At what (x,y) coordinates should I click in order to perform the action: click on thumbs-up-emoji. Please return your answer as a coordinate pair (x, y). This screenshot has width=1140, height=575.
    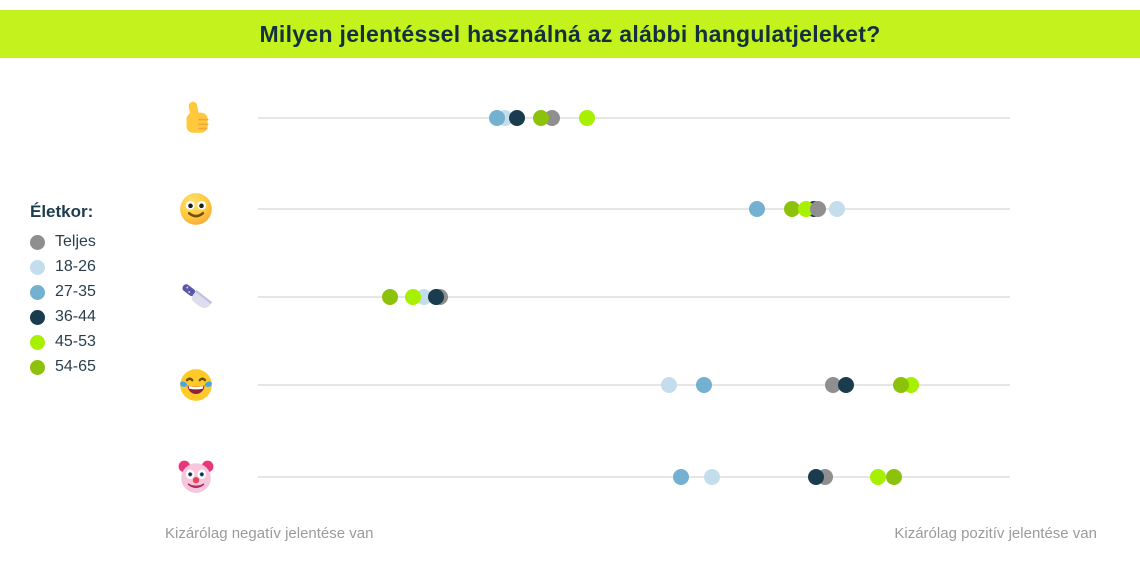
    Looking at the image, I should click on (197, 117).